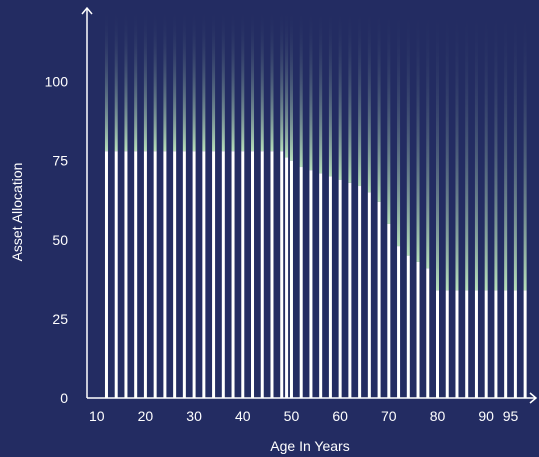 The image size is (539, 457). I want to click on x-tick-label: 80, so click(438, 416).